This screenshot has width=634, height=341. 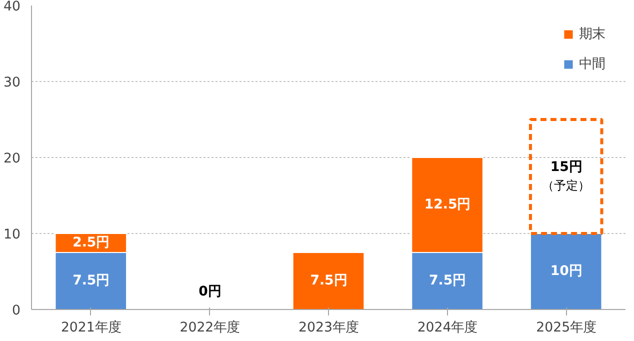 What do you see at coordinates (566, 328) in the screenshot?
I see `x-tick-label: 2025年度` at bounding box center [566, 328].